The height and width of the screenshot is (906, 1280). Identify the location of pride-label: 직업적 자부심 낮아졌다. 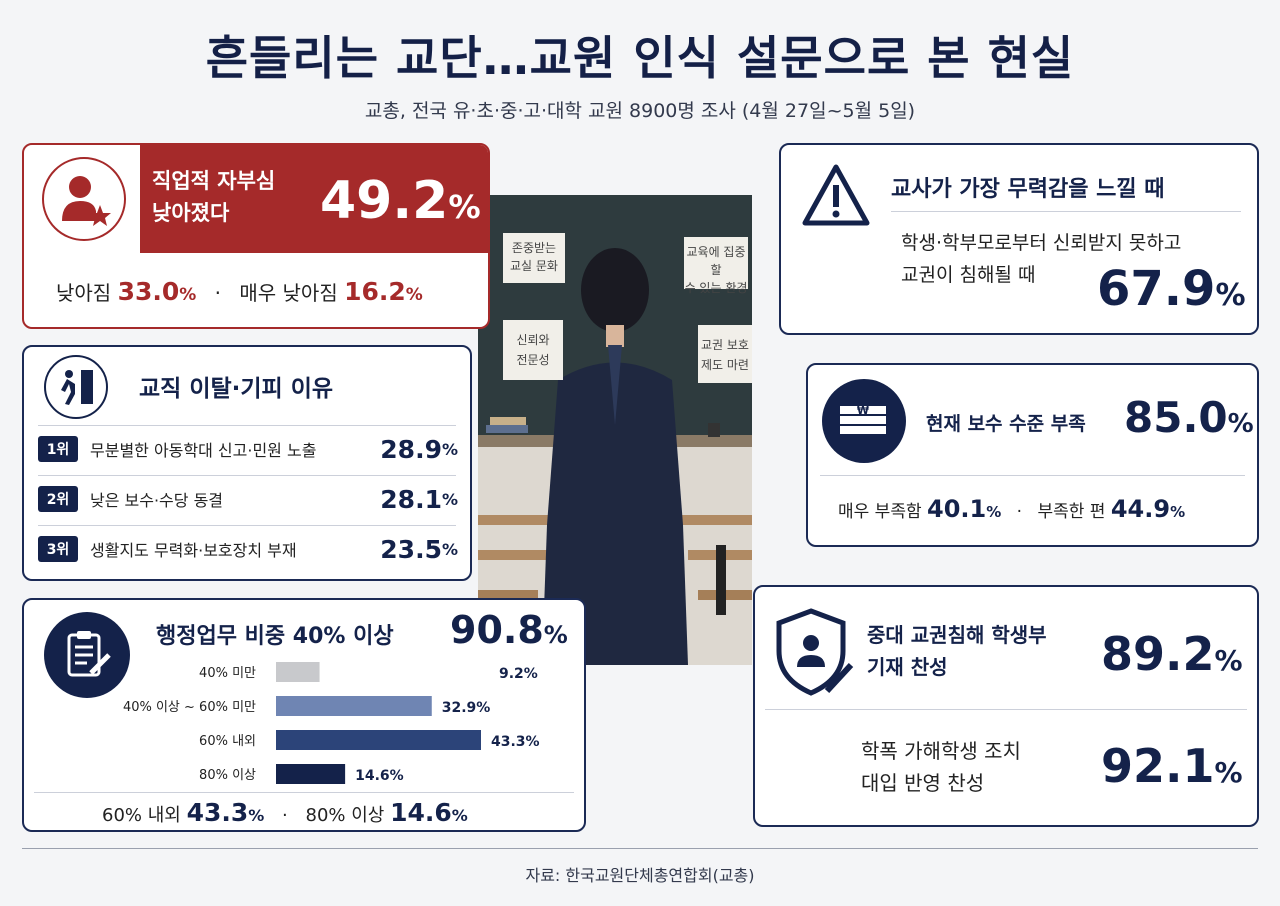
(214, 197).